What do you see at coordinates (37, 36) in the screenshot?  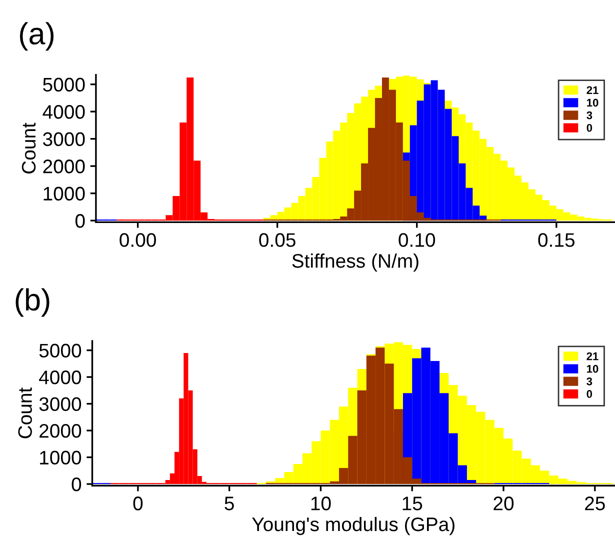 I see `chart-title: (a)` at bounding box center [37, 36].